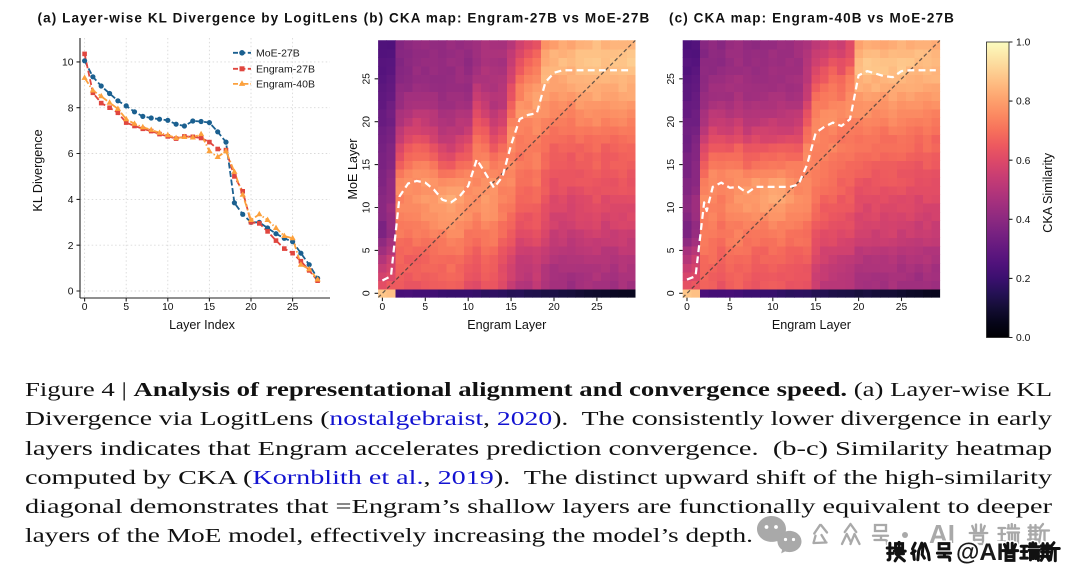  I want to click on svg-text:(c) CKA map: Engram-40B vs MoE: (c) CKA map: Engram-40B vs MoE-27B, so click(812, 18).